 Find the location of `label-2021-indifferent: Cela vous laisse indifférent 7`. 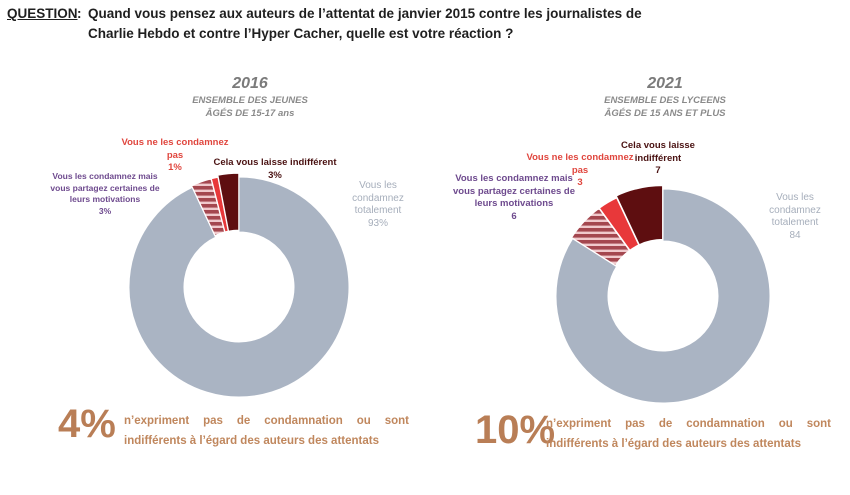

label-2021-indifferent: Cela vous laisse indifférent 7 is located at coordinates (658, 159).